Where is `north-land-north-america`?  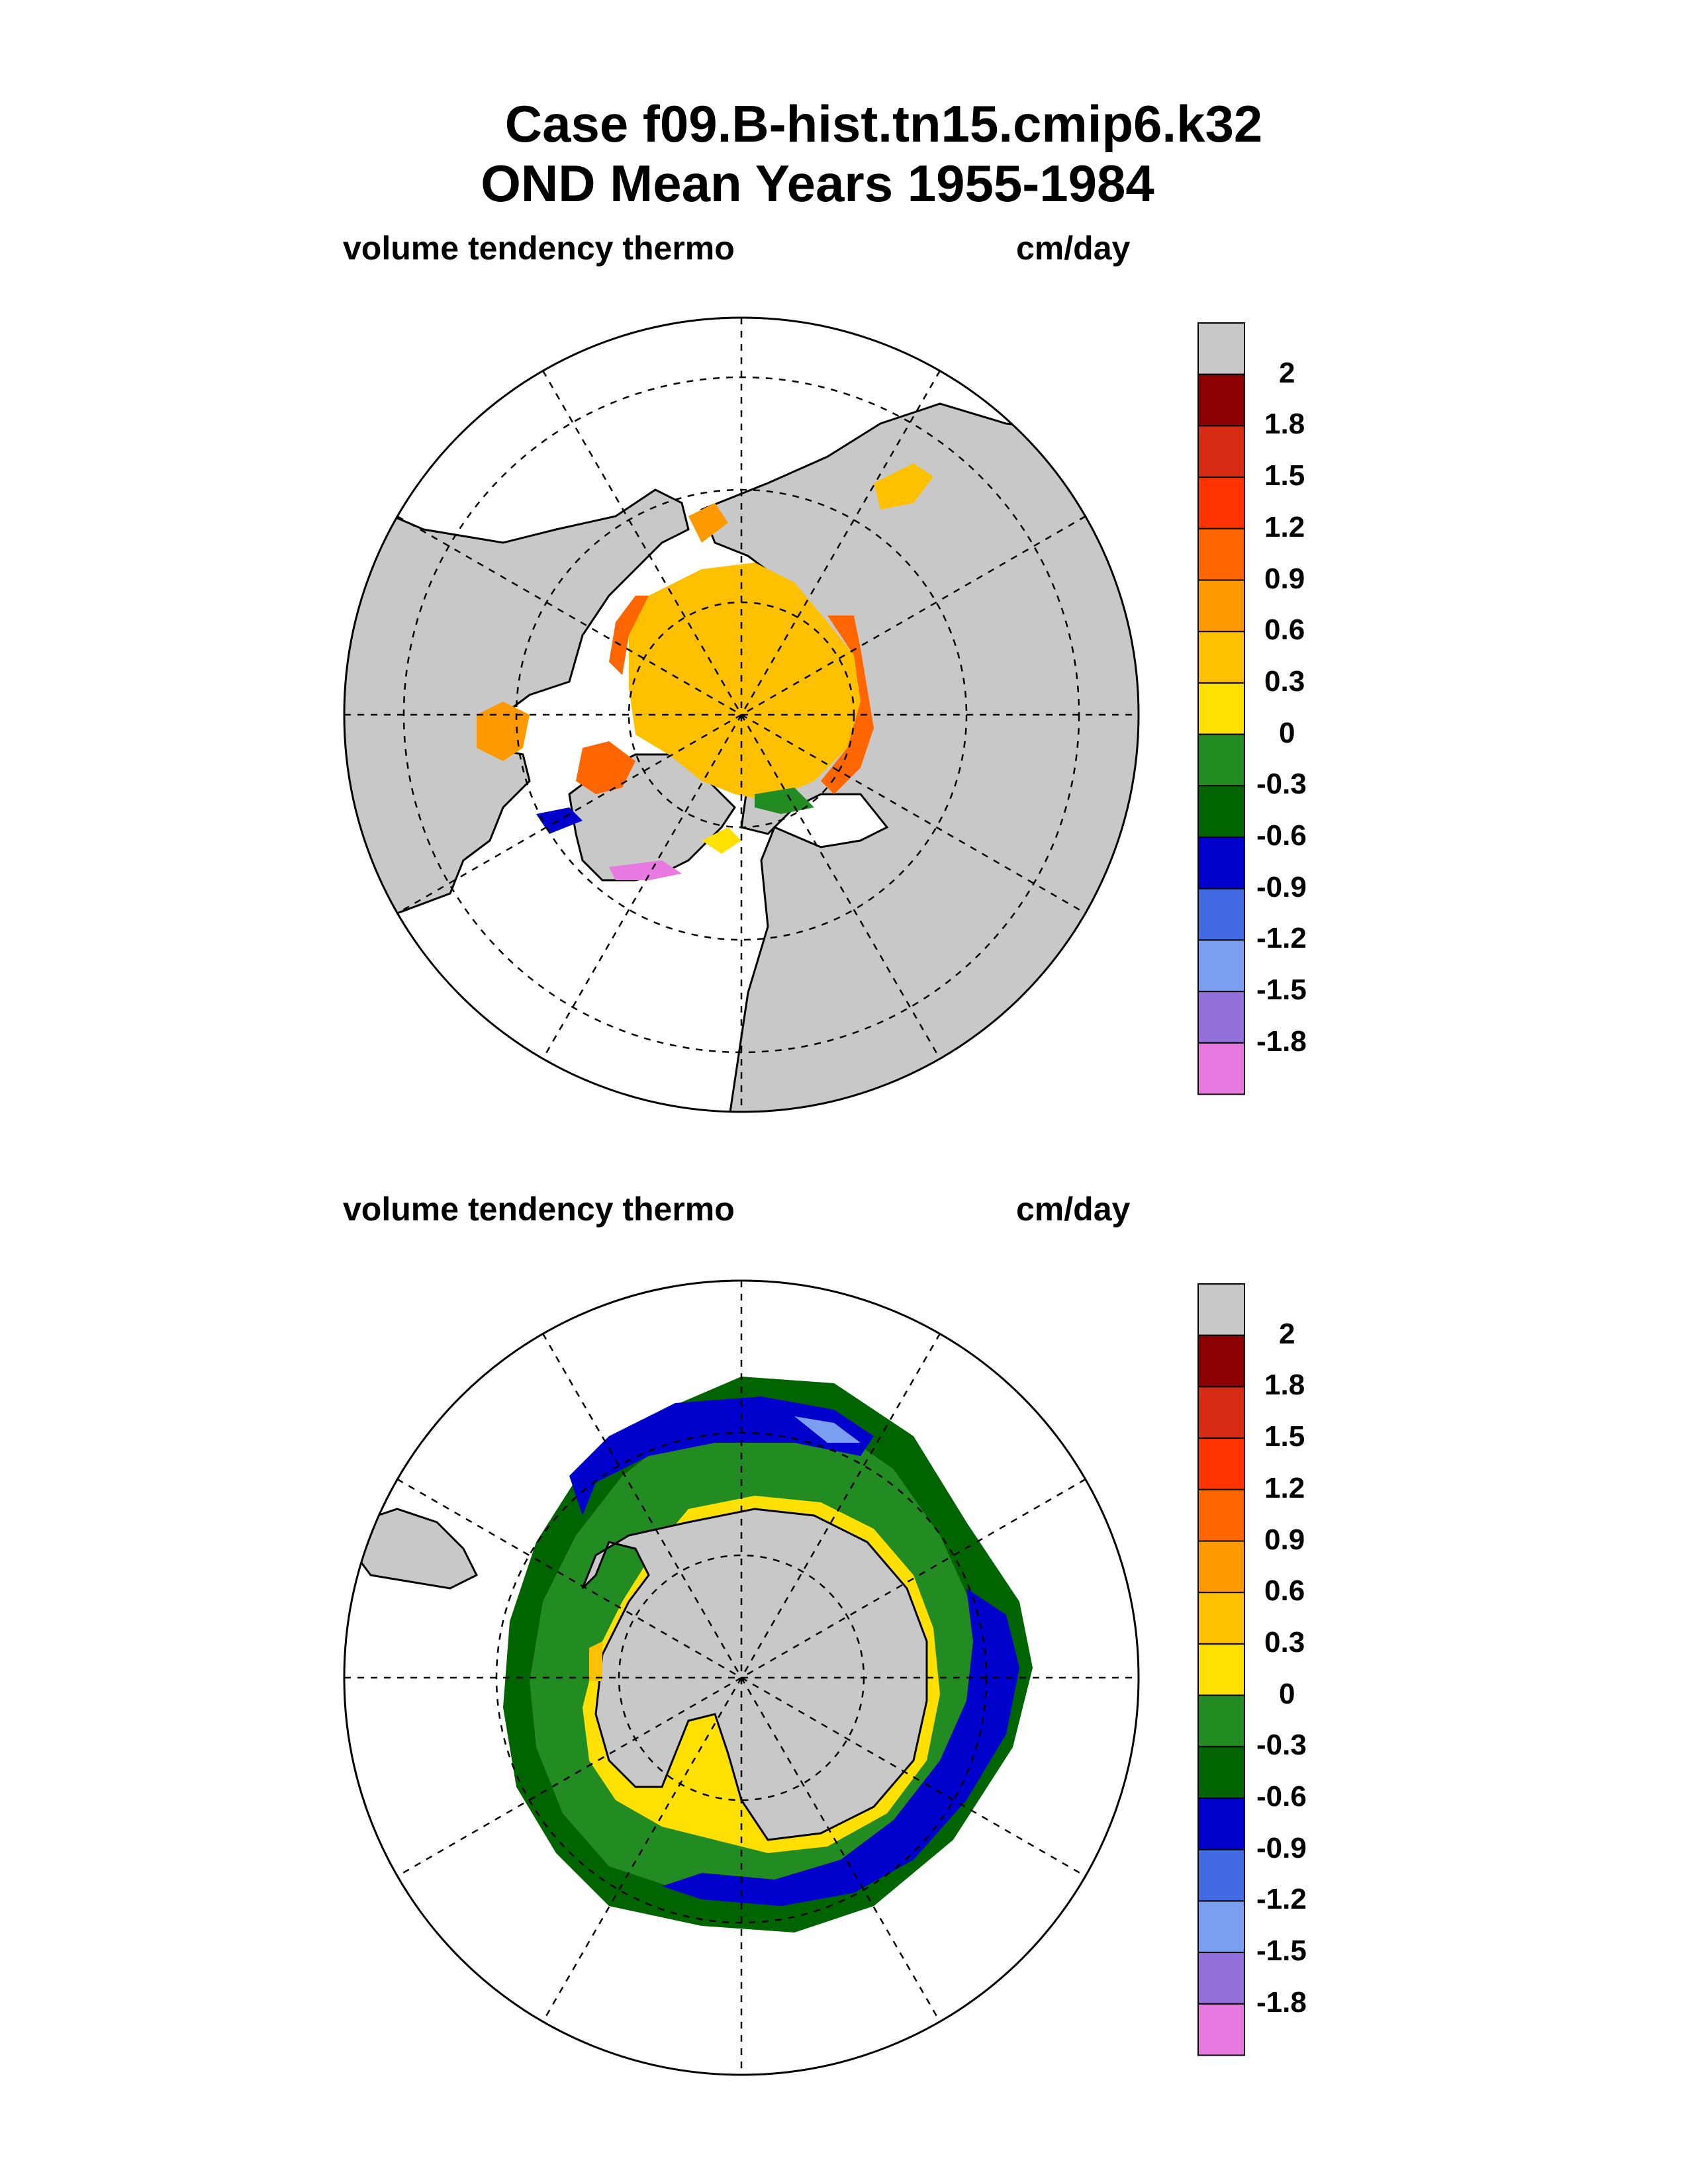 north-land-north-america is located at coordinates (517, 721).